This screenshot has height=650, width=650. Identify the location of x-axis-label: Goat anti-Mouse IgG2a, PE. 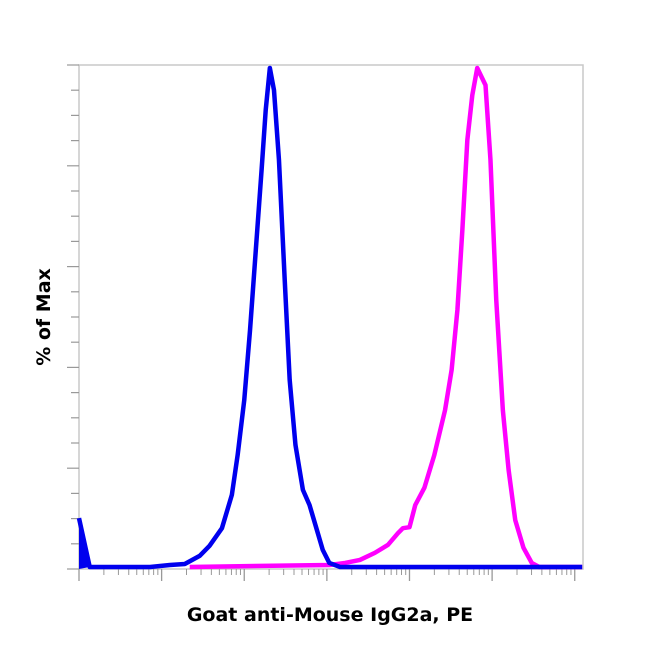
(330, 615).